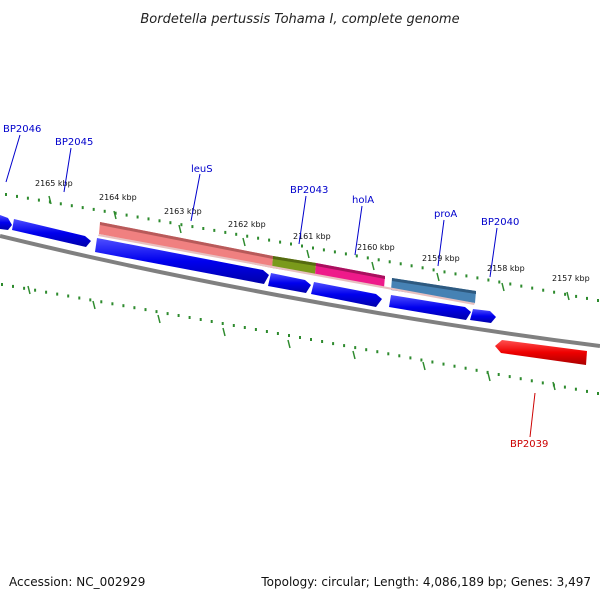 The height and width of the screenshot is (600, 600). What do you see at coordinates (500, 222) in the screenshot?
I see `gene-label-bp2040: BP2040` at bounding box center [500, 222].